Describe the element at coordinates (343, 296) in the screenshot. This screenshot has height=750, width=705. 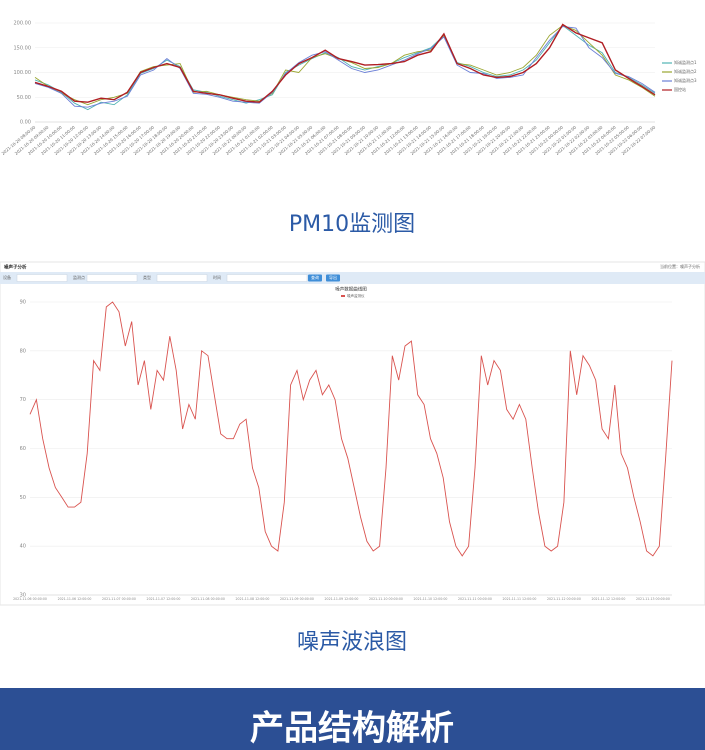
I see `legend-swatch` at that location.